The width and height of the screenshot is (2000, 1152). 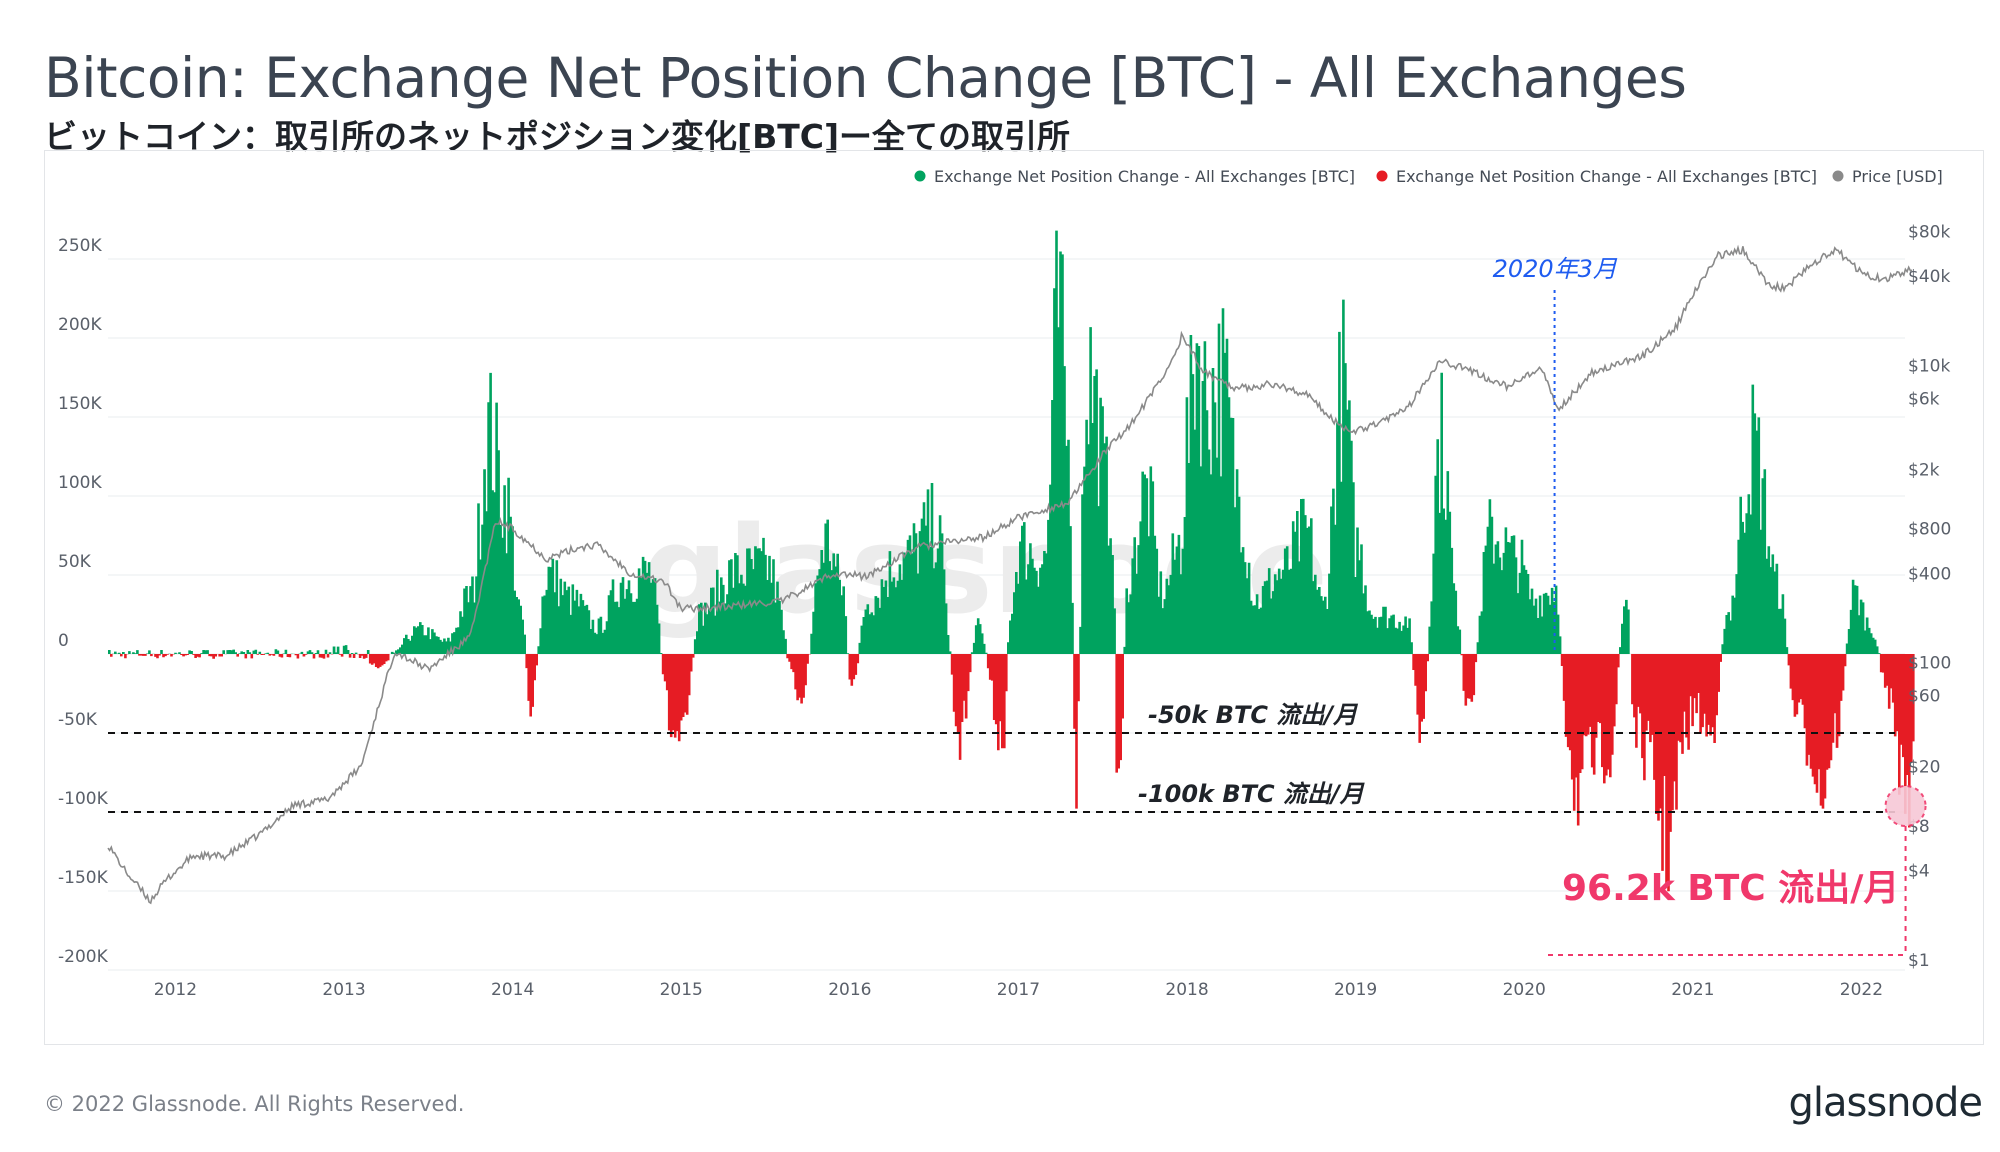 What do you see at coordinates (1524, 990) in the screenshot?
I see `x-tick-label: 2020` at bounding box center [1524, 990].